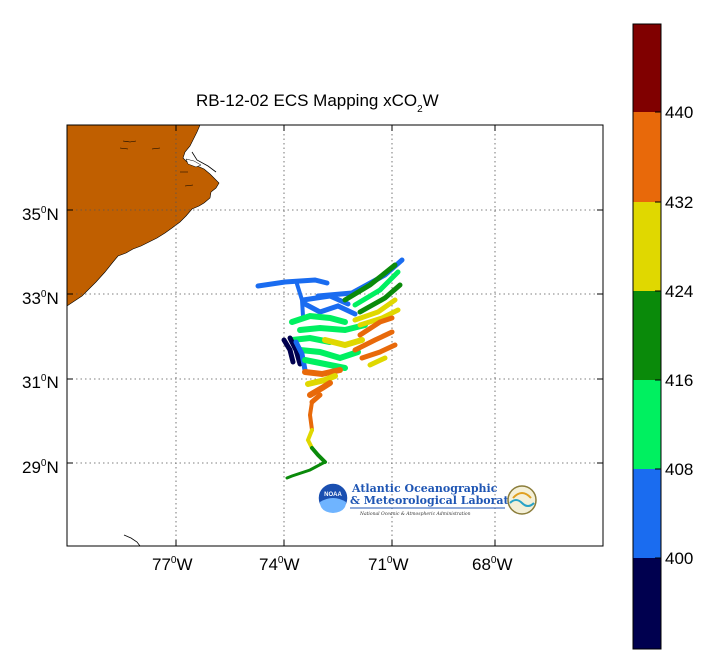  Describe the element at coordinates (132, 540) in the screenshot. I see `bahamas-coast` at that location.